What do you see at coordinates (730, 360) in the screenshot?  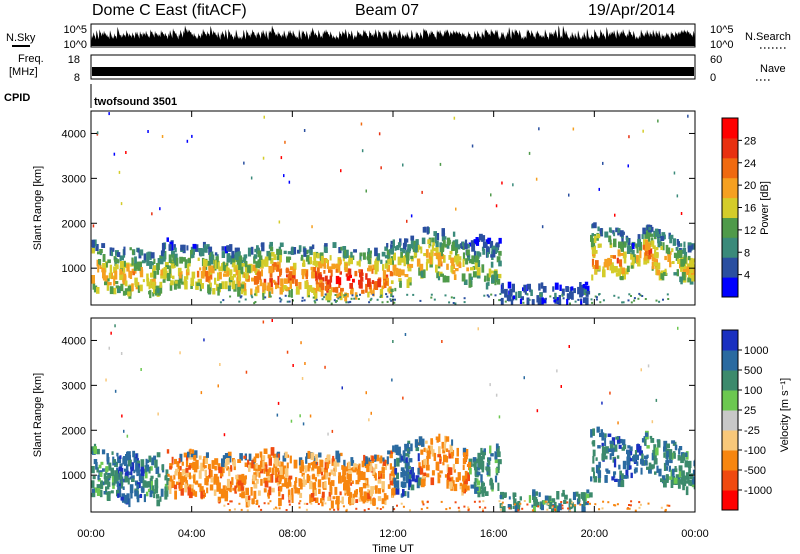 I see `velocity-colorbar-swatch` at bounding box center [730, 360].